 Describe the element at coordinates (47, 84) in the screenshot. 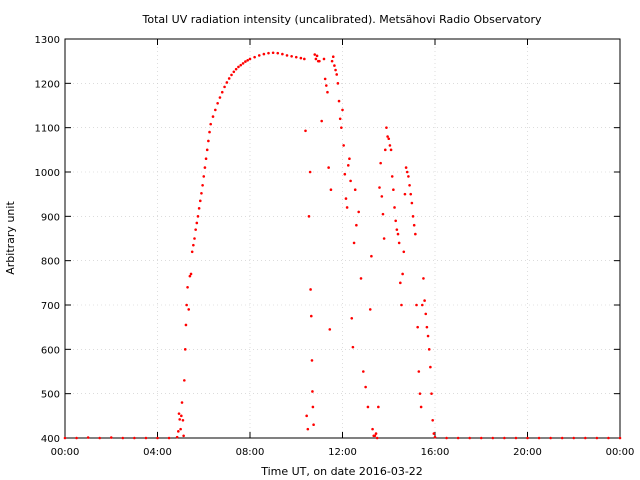

I see `y-tick-label: 1200` at that location.